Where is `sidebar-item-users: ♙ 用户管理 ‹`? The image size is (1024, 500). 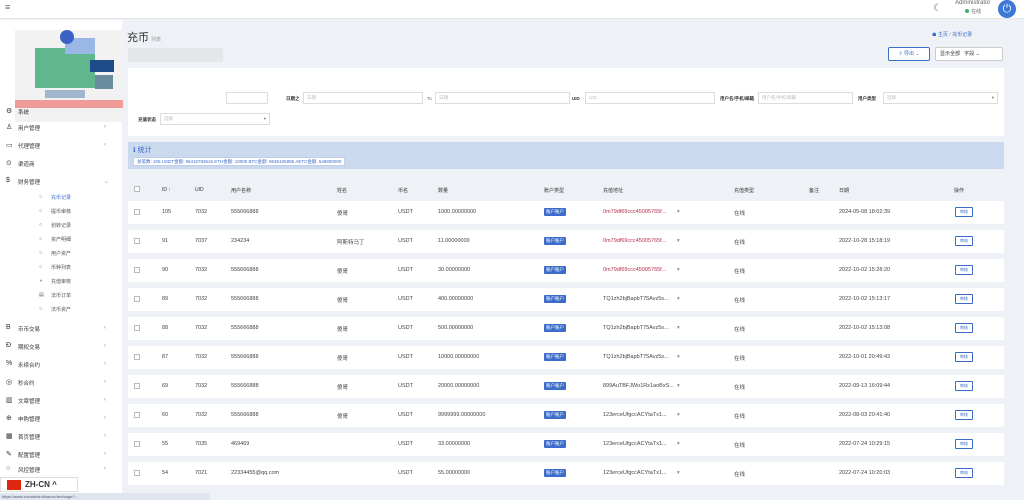
sidebar-item-users: ♙ 用户管理 ‹ is located at coordinates (61, 127).